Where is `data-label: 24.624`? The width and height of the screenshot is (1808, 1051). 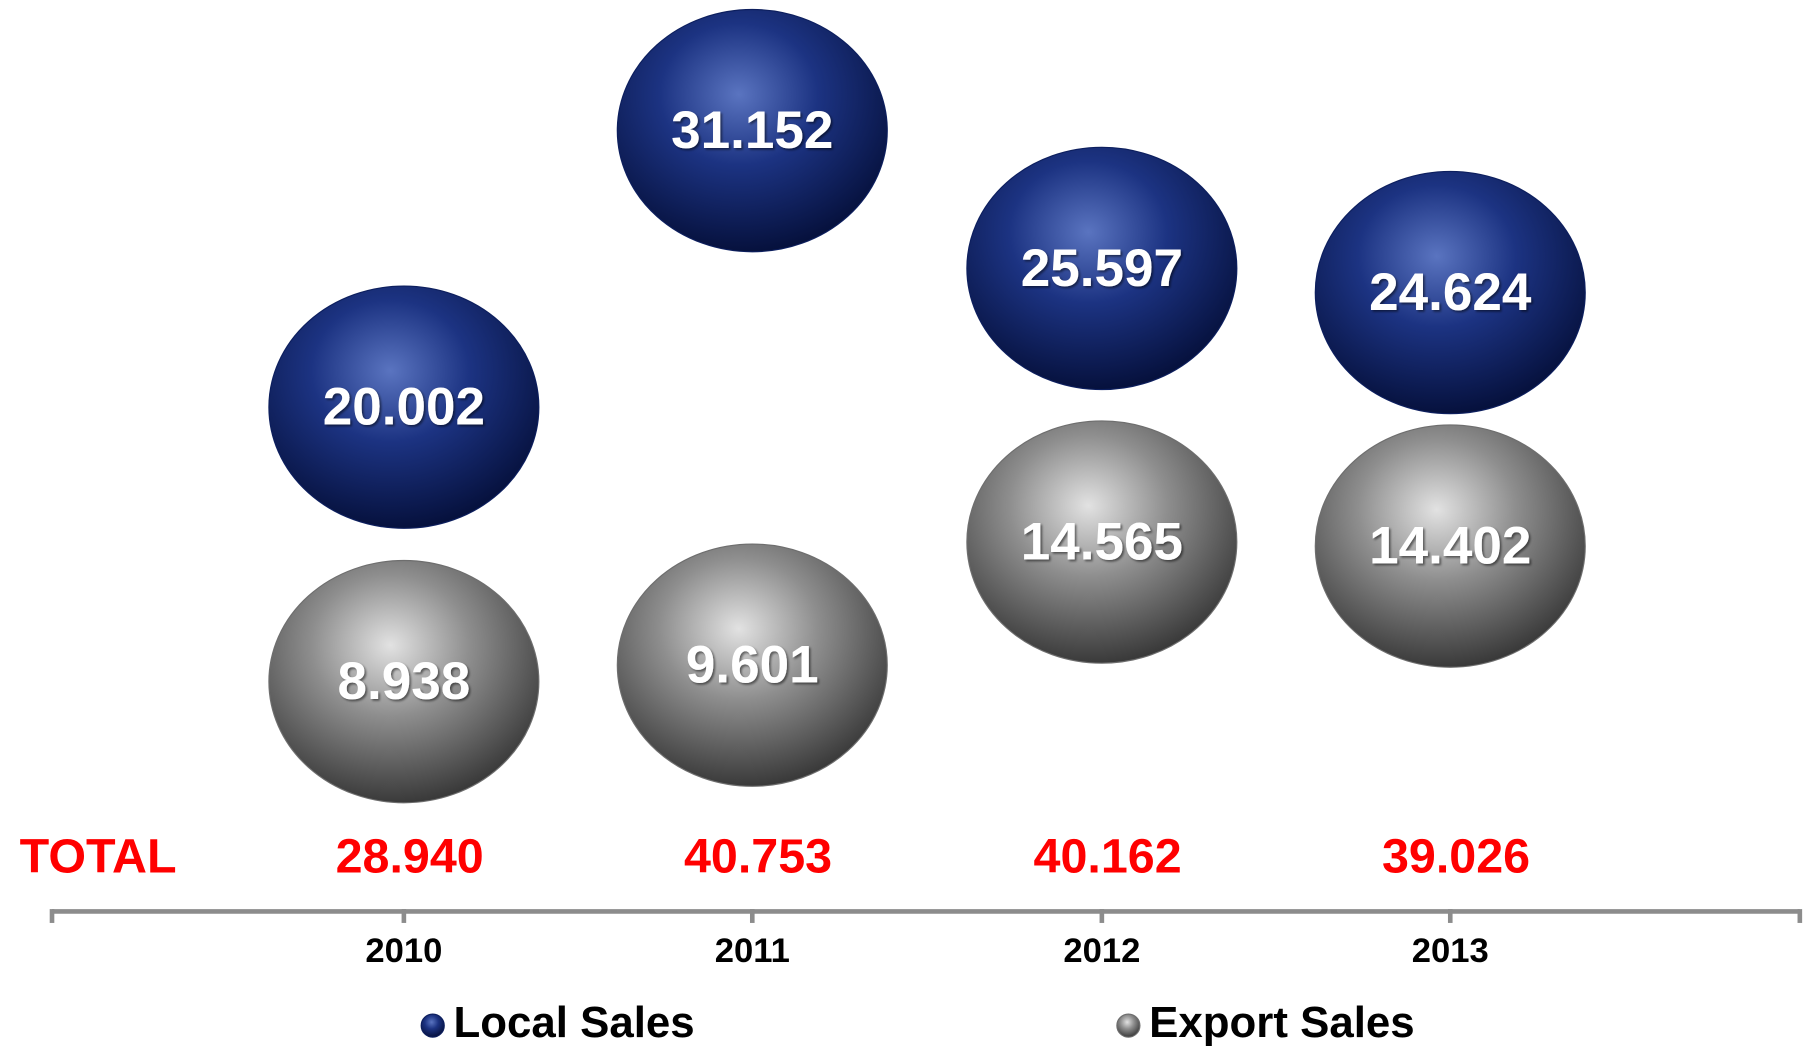 data-label: 24.624 is located at coordinates (1450, 292).